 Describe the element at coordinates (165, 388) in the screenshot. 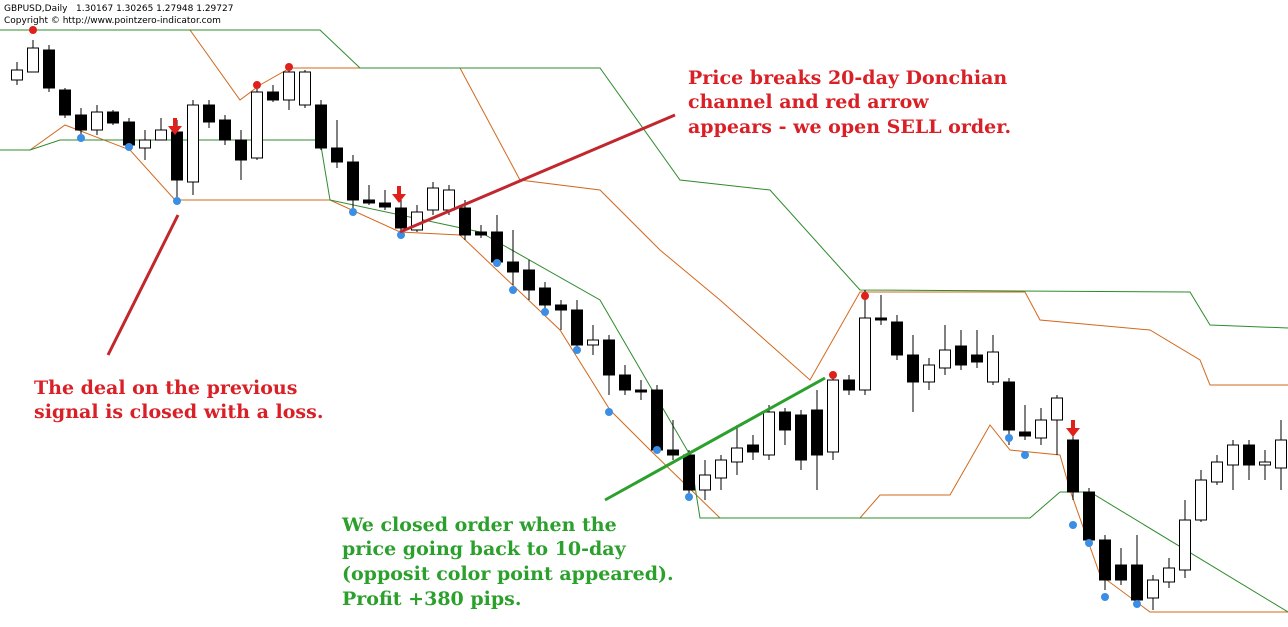

I see `loss-note: The deal on the previous` at that location.